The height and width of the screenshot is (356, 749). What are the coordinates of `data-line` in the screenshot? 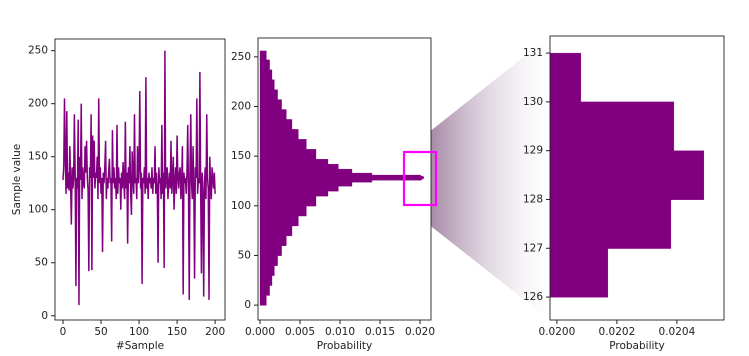 It's located at (139, 178).